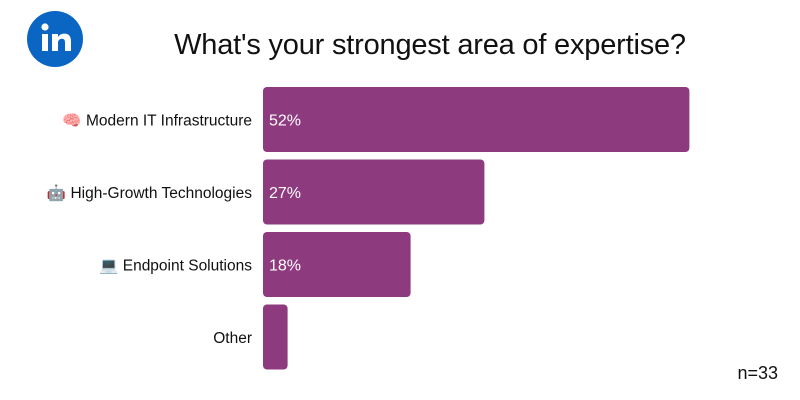 This screenshot has height=400, width=800. What do you see at coordinates (157, 121) in the screenshot?
I see `category-label-1: 🧠 Modern IT Infrastructure` at bounding box center [157, 121].